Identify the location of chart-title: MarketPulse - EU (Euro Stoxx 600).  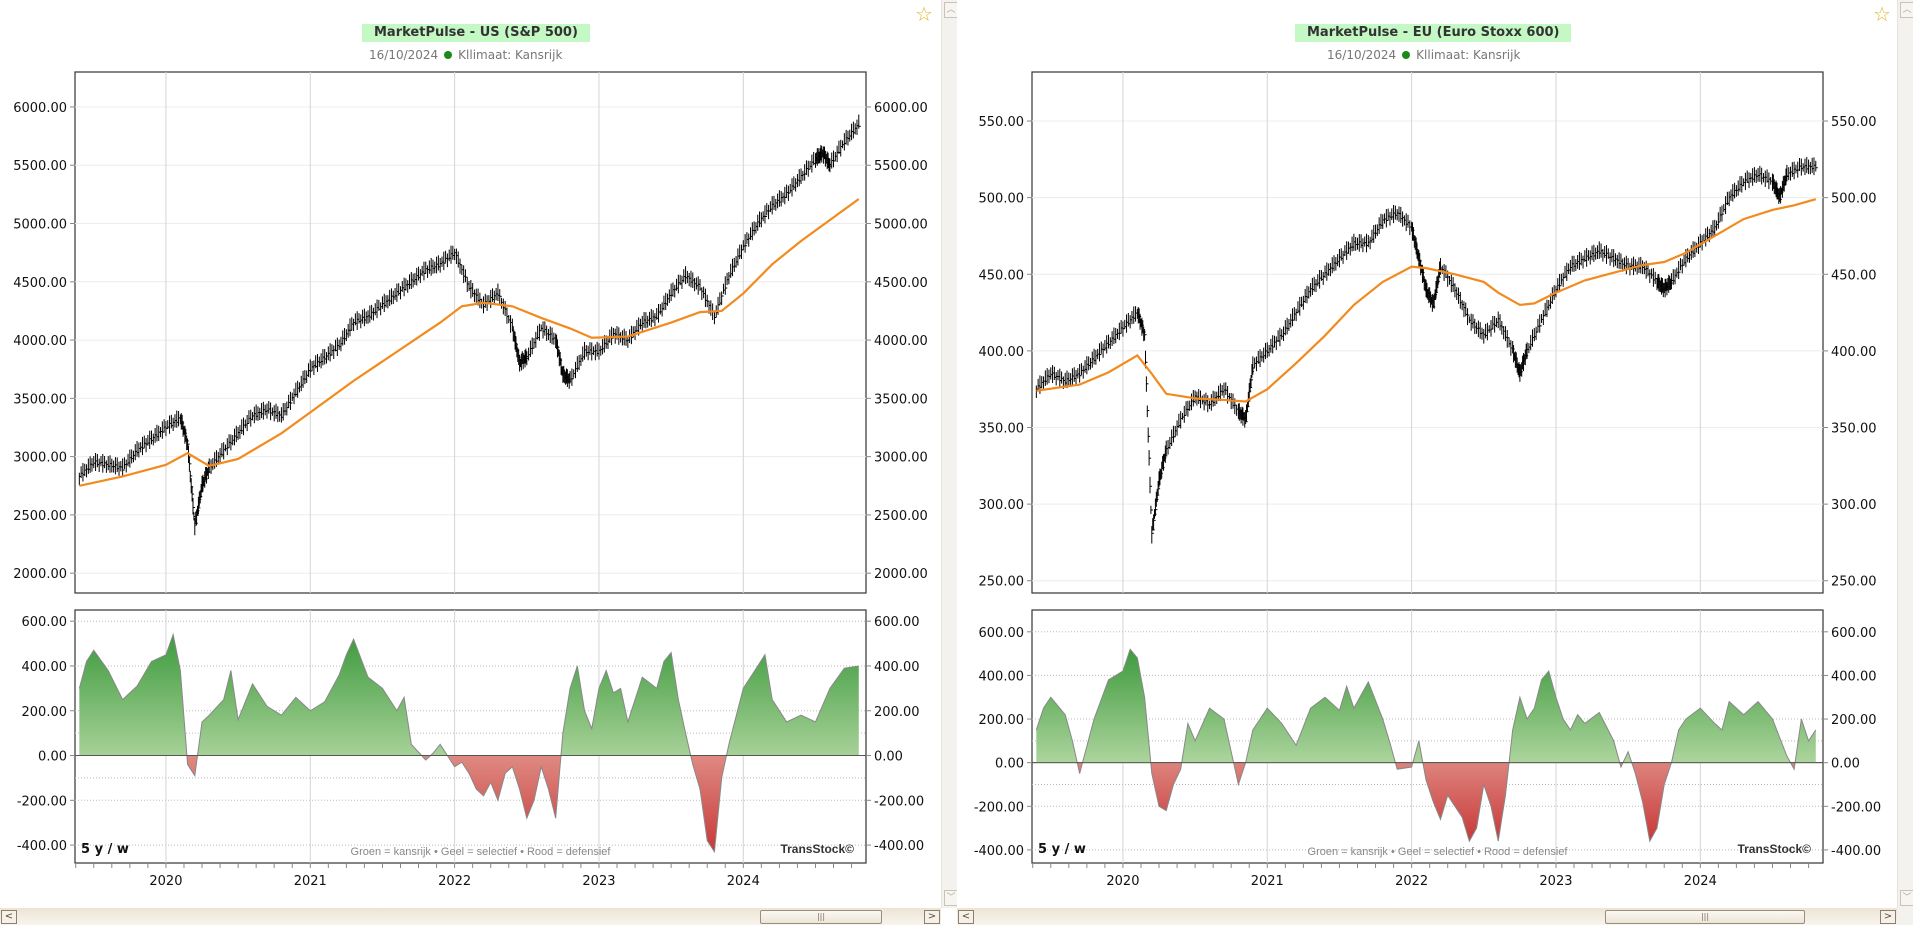
(1433, 33).